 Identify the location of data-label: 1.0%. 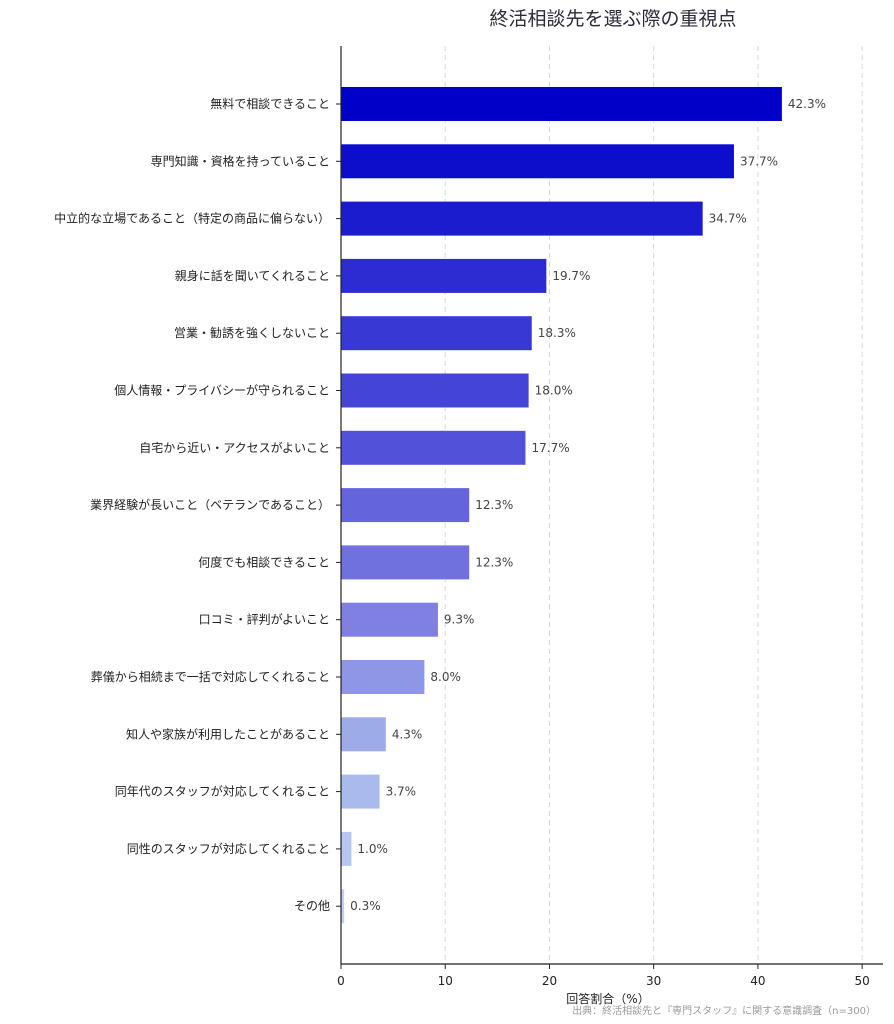
(372, 849).